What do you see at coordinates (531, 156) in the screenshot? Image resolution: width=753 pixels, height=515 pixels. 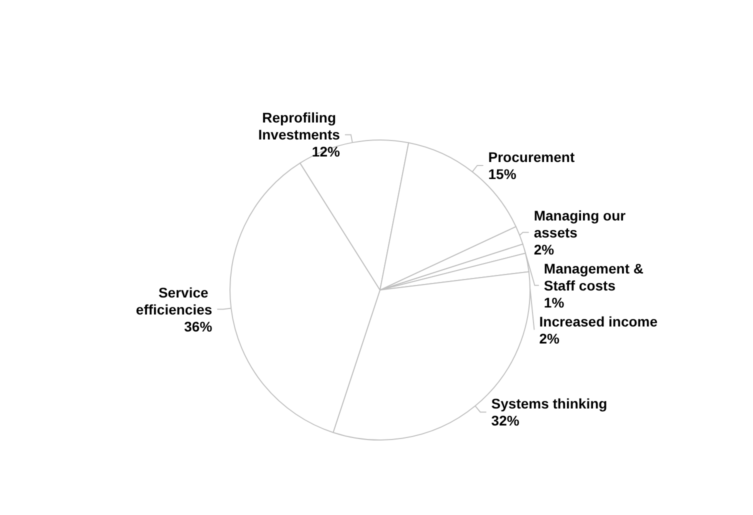 I see `slice-label: Procurement` at bounding box center [531, 156].